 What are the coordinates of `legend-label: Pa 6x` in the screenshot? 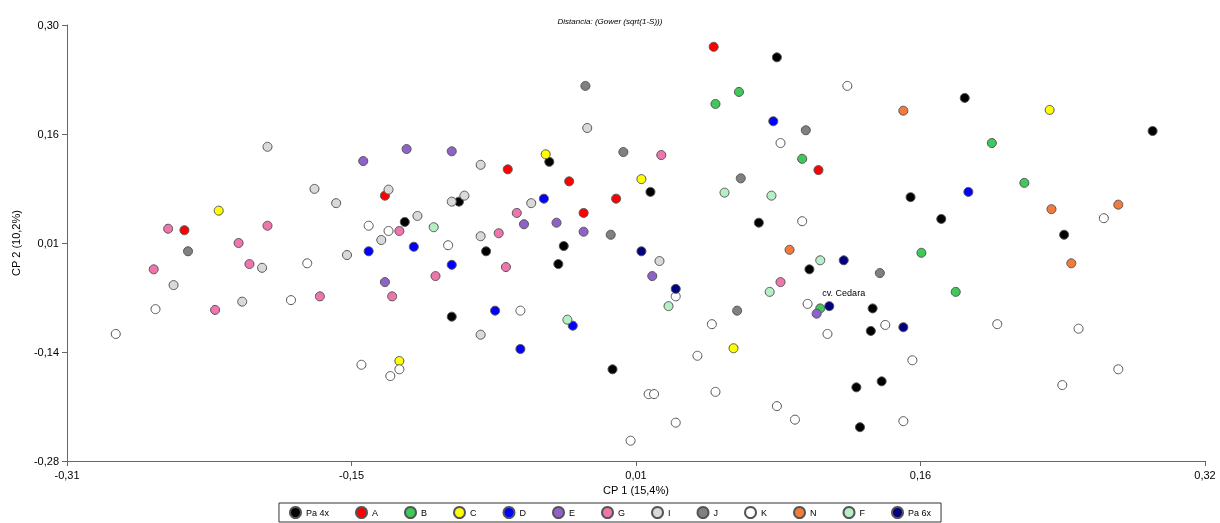 It's located at (920, 512).